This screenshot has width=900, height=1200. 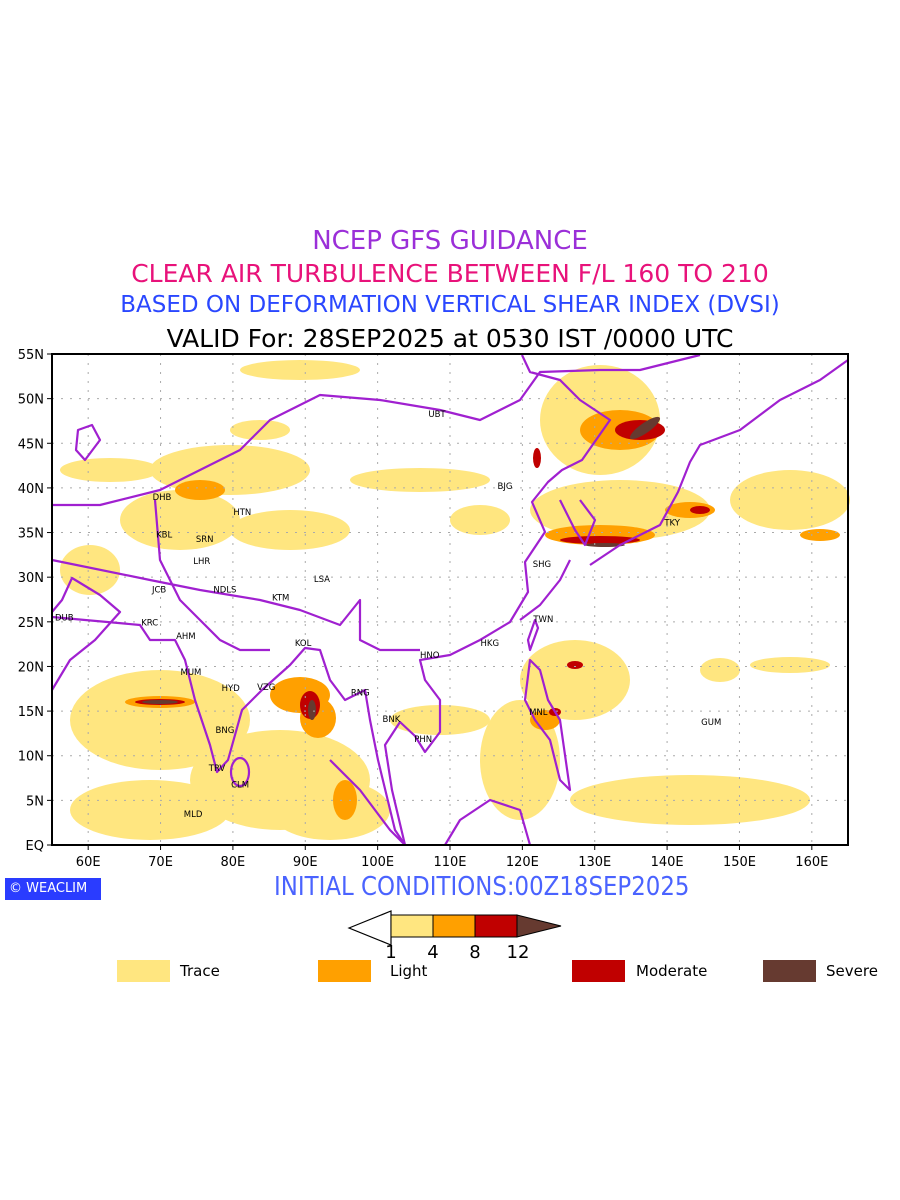 I want to click on lon-tick-label: 120E, so click(x=522, y=862).